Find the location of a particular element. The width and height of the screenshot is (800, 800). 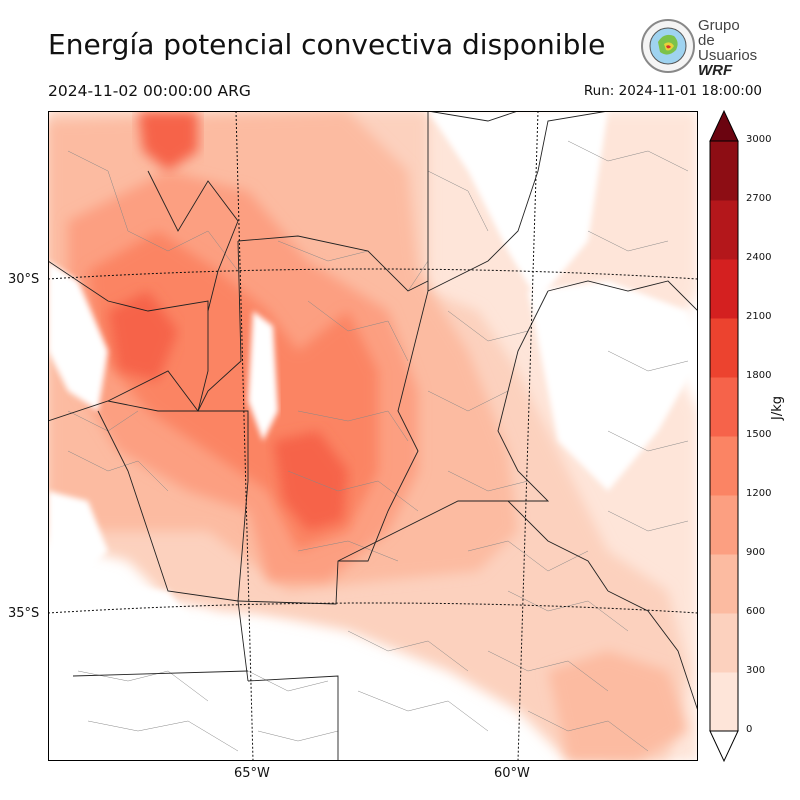

colorbar-tick-label: 3000 is located at coordinates (759, 139).